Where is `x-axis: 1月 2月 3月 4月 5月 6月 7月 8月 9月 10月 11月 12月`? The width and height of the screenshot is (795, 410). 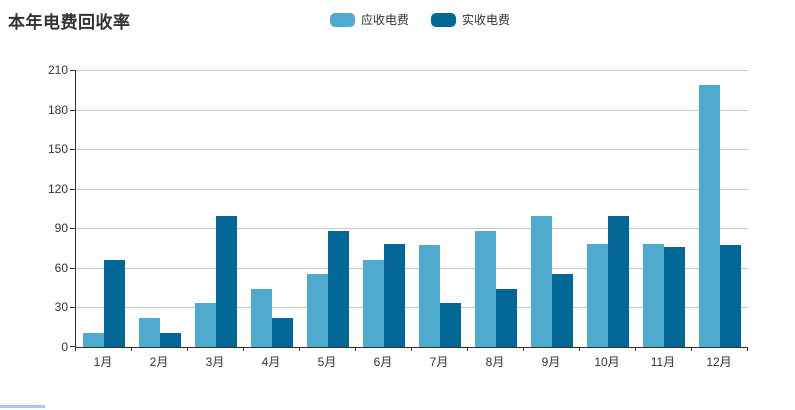 x-axis: 1月 2月 3月 4月 5月 6月 7月 8月 9月 10月 11月 12月 is located at coordinates (411, 361).